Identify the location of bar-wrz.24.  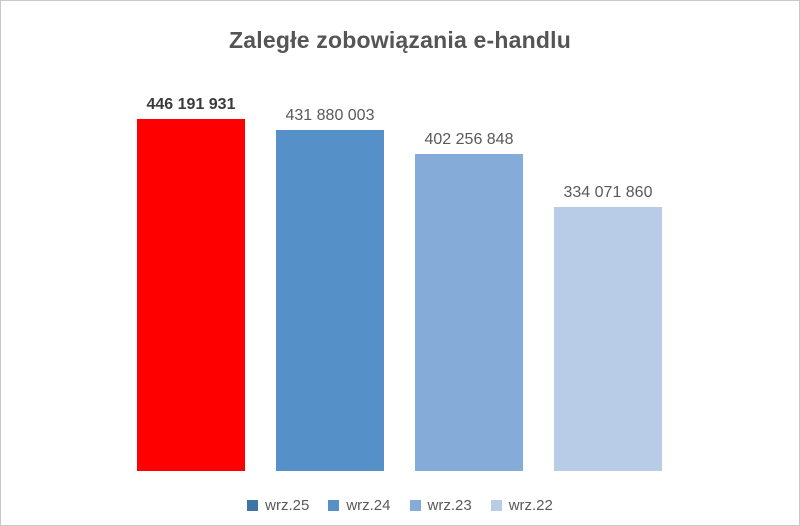
(330, 300).